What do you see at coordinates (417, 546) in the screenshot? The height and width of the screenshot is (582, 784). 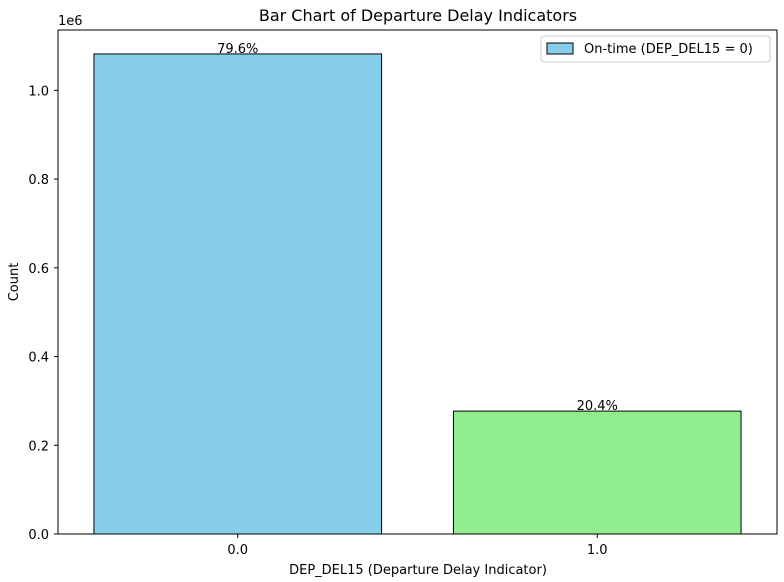 I see `x-axis-ticks: 0.0 1.0` at bounding box center [417, 546].